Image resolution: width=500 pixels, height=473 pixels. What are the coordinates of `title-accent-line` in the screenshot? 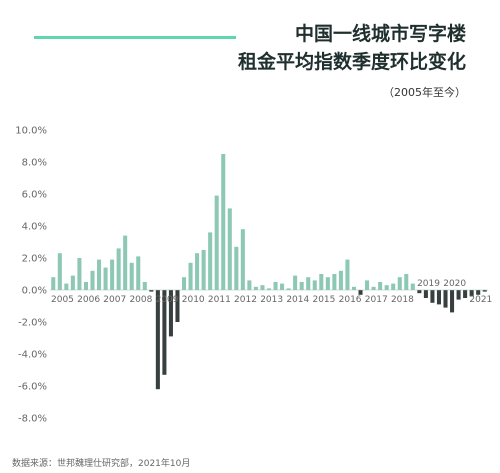 It's located at (135, 37).